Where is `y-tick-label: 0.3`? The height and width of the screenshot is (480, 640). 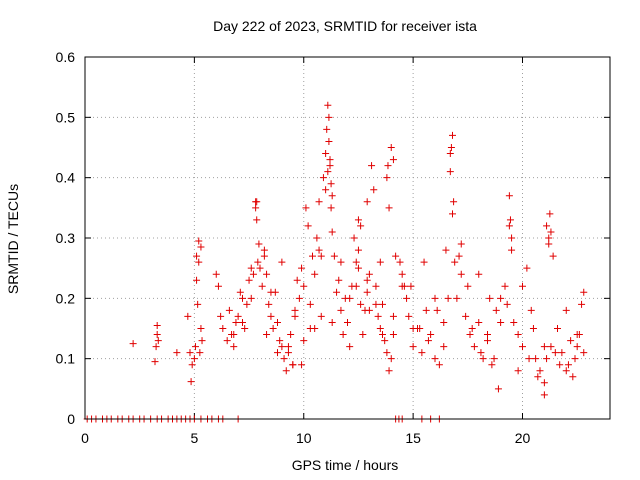 y-tick-label: 0.3 is located at coordinates (66, 238).